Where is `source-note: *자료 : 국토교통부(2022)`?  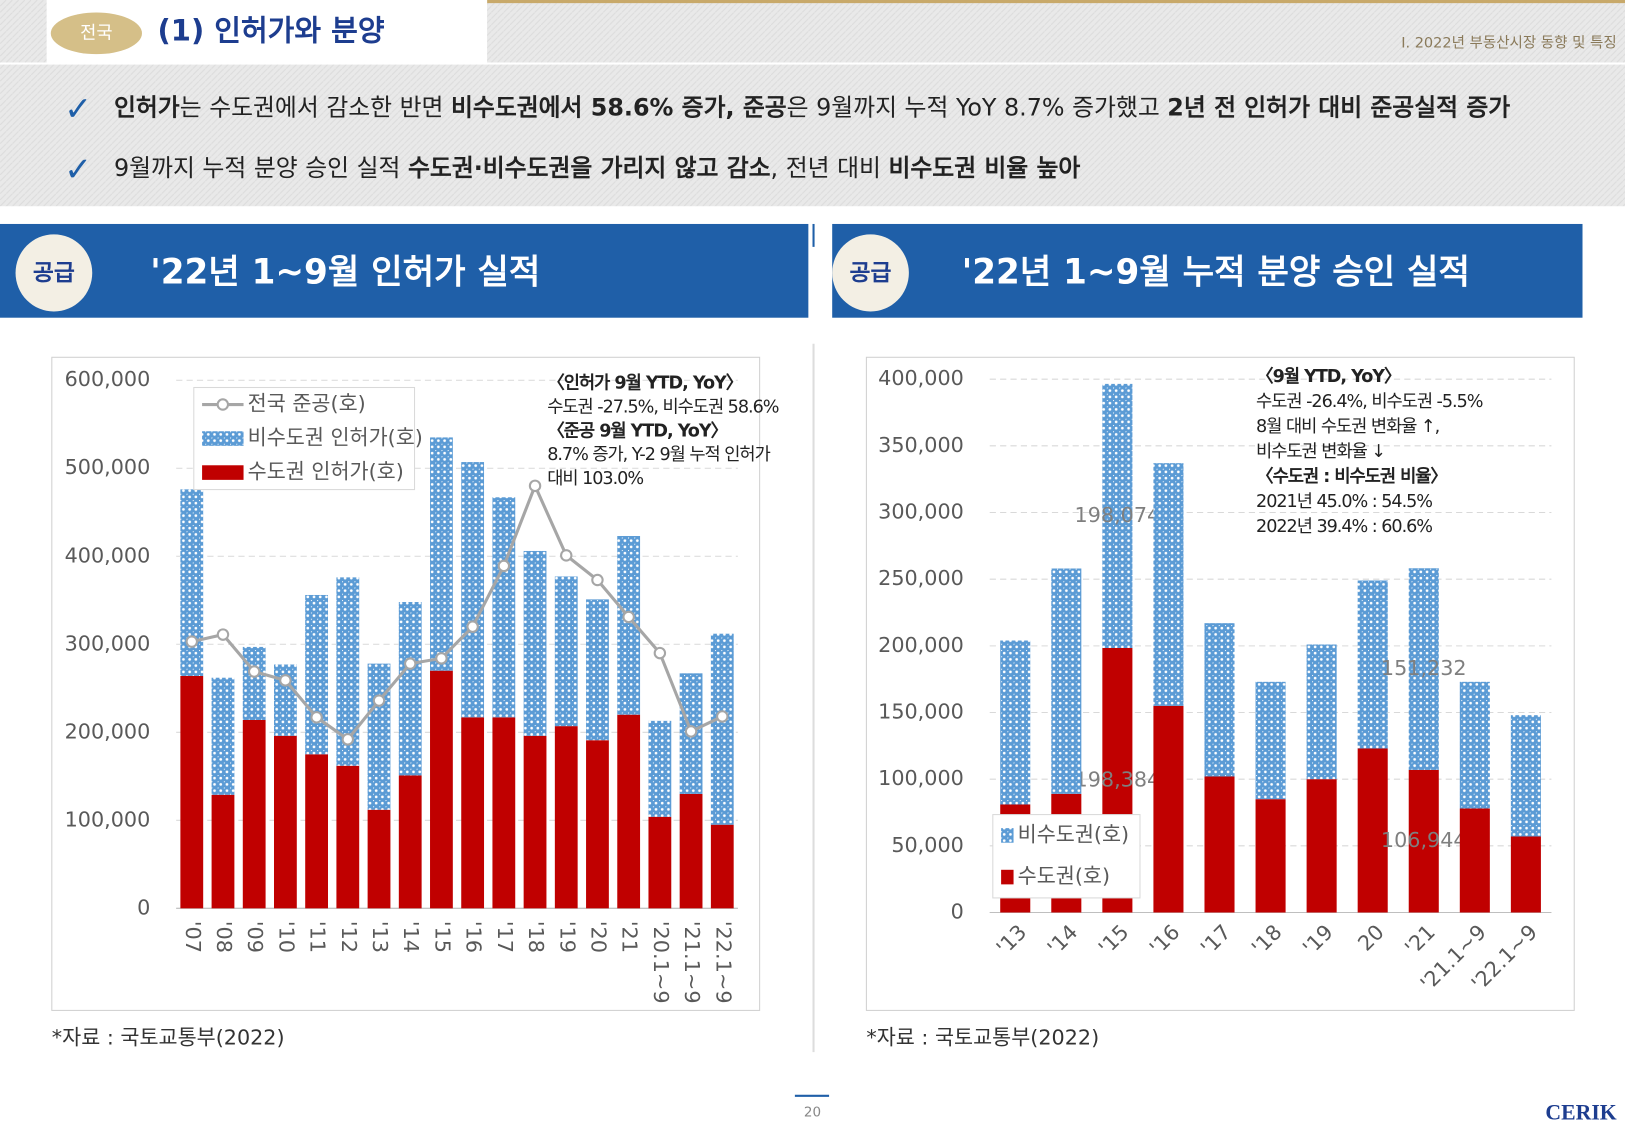
source-note: *자료 : 국토교통부(2022) is located at coordinates (982, 1038).